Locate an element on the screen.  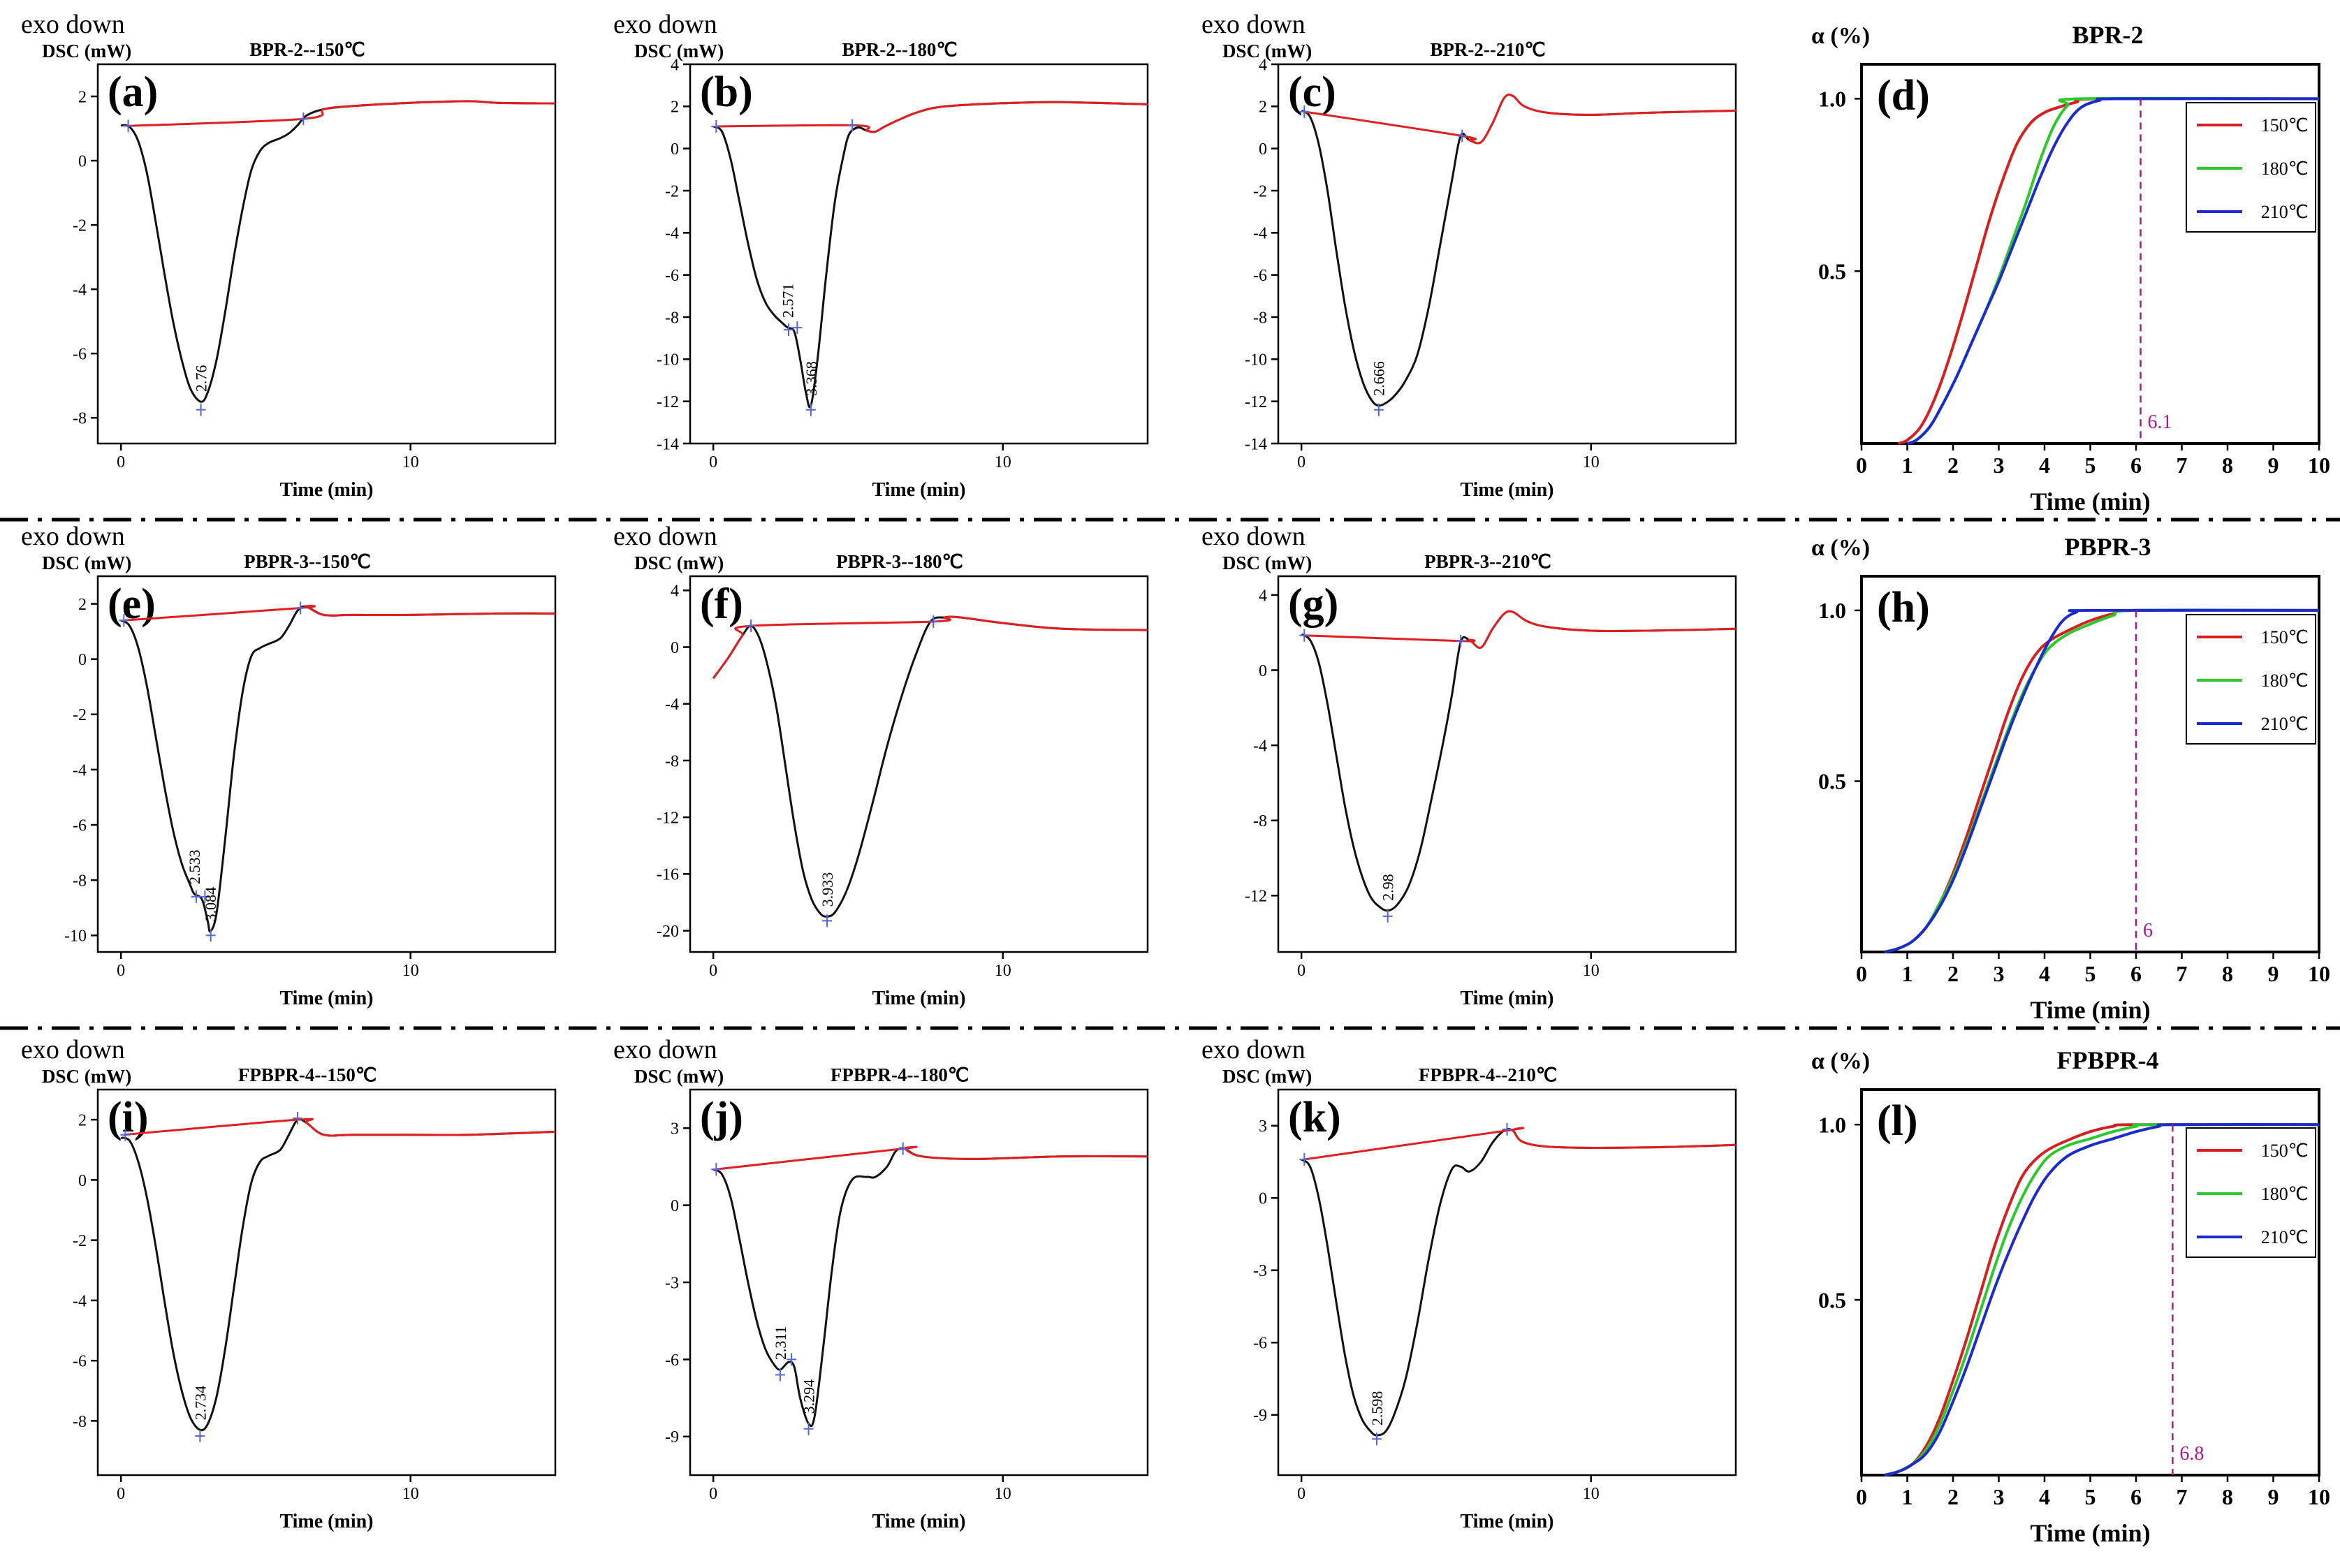
chart-title: PBPR-3--150℃ is located at coordinates (307, 561).